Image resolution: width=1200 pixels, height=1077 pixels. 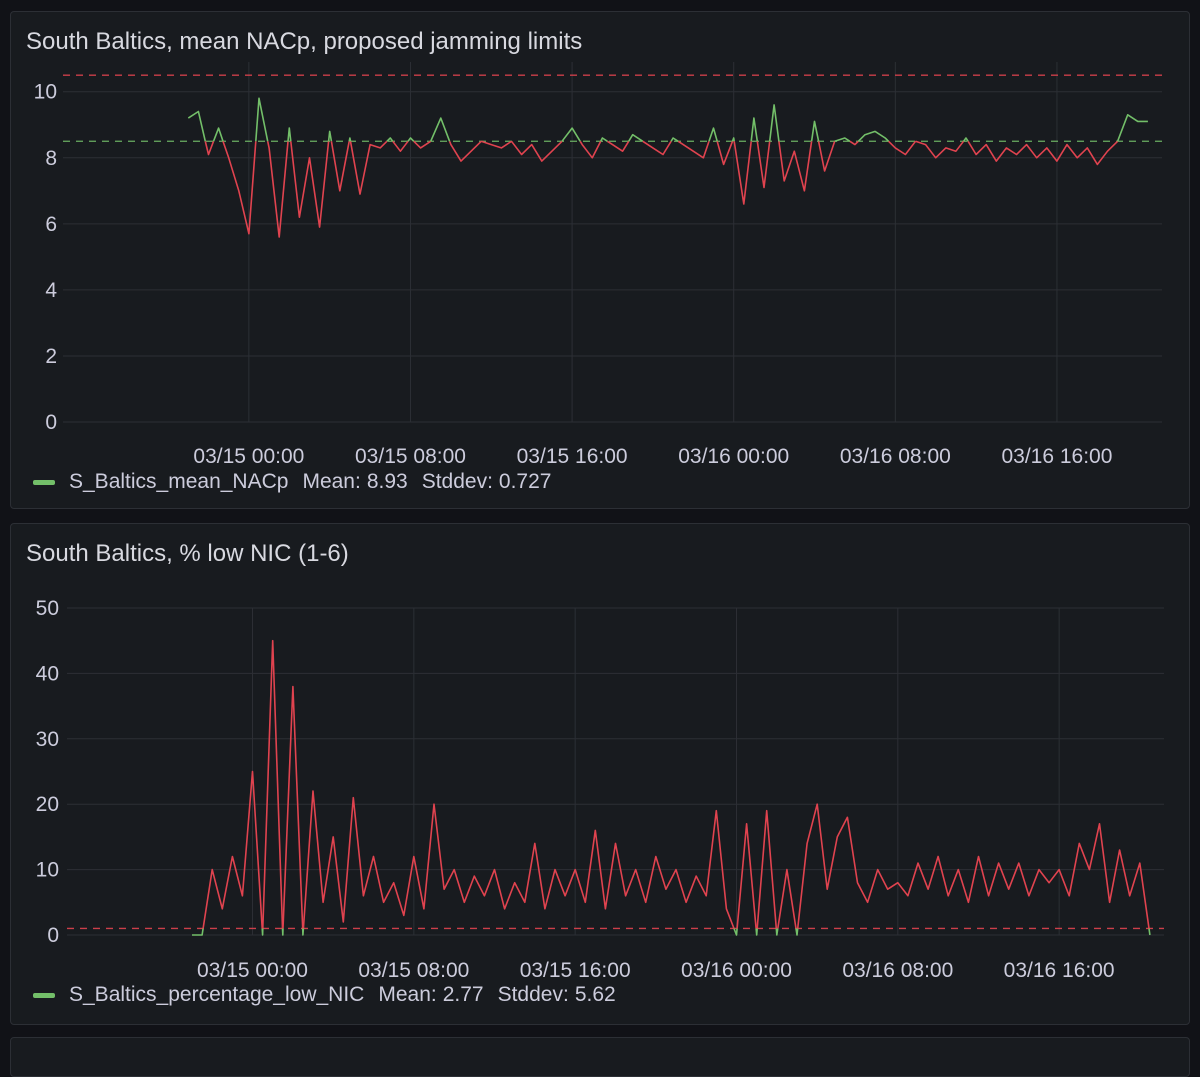 I want to click on x-tick-label: 03/15 00:00, so click(x=252, y=970).